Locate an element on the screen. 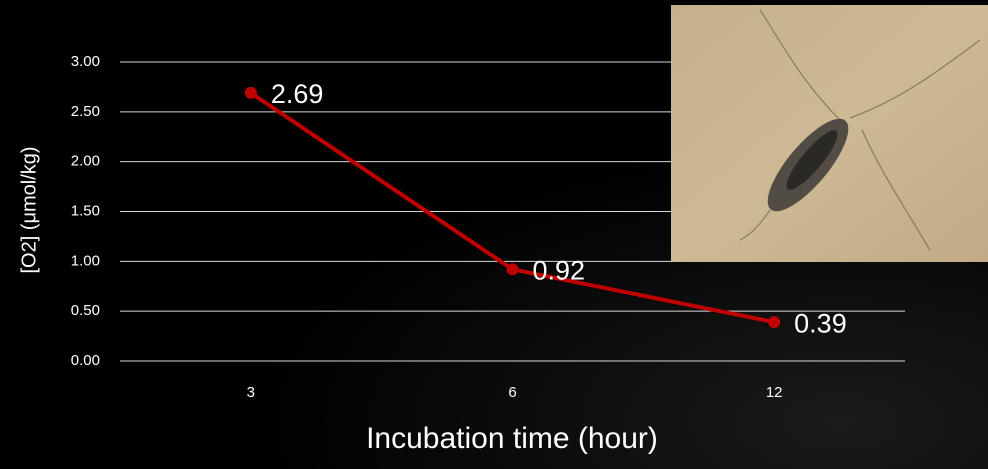 This screenshot has width=988, height=469. y-tick-label: 2.00 is located at coordinates (85, 161).